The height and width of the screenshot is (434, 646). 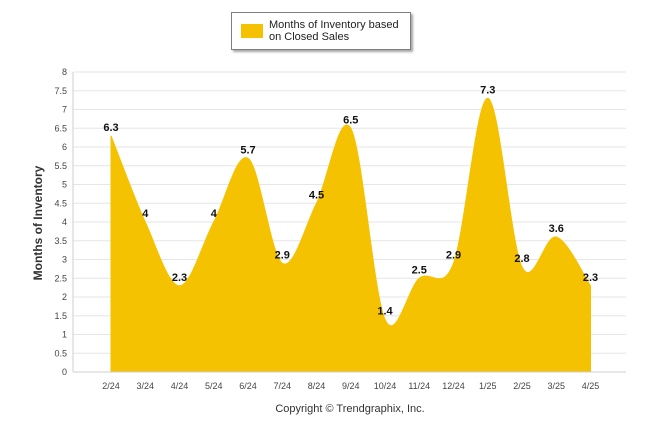 I want to click on data-label: 3.6, so click(x=556, y=229).